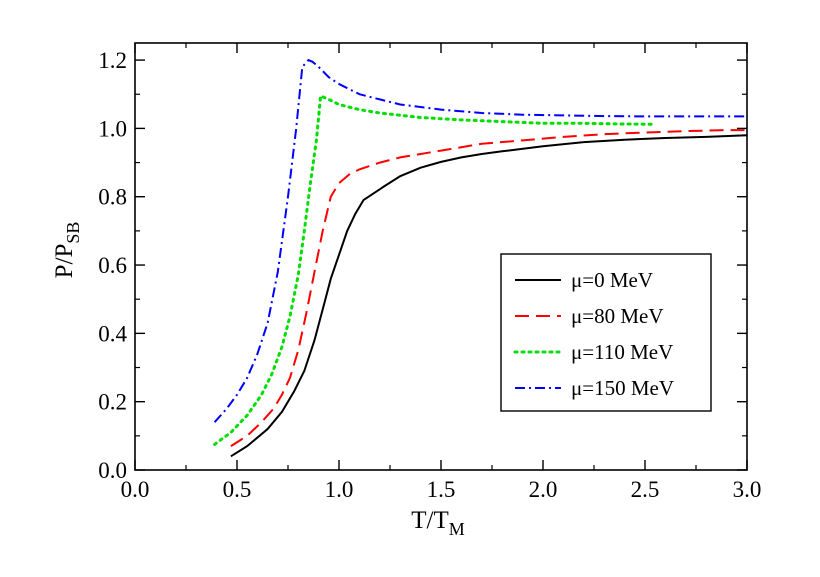  What do you see at coordinates (339, 489) in the screenshot?
I see `x-tick-label: 1.0` at bounding box center [339, 489].